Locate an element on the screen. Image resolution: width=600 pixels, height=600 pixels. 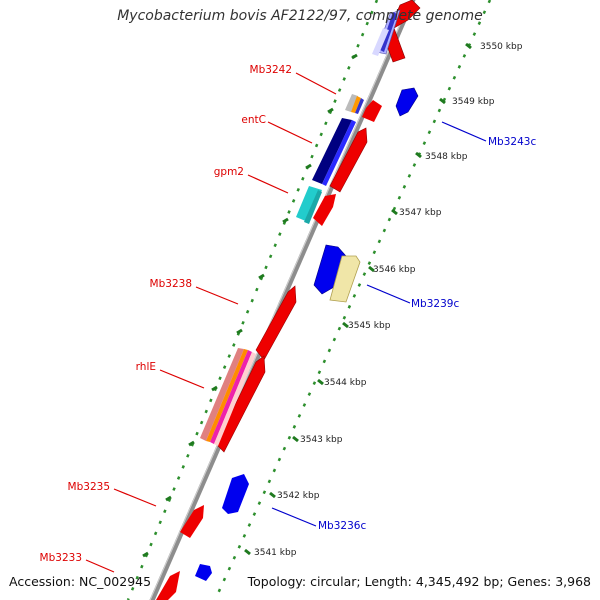
scale-label: 3548 kbp is located at coordinates (446, 157).